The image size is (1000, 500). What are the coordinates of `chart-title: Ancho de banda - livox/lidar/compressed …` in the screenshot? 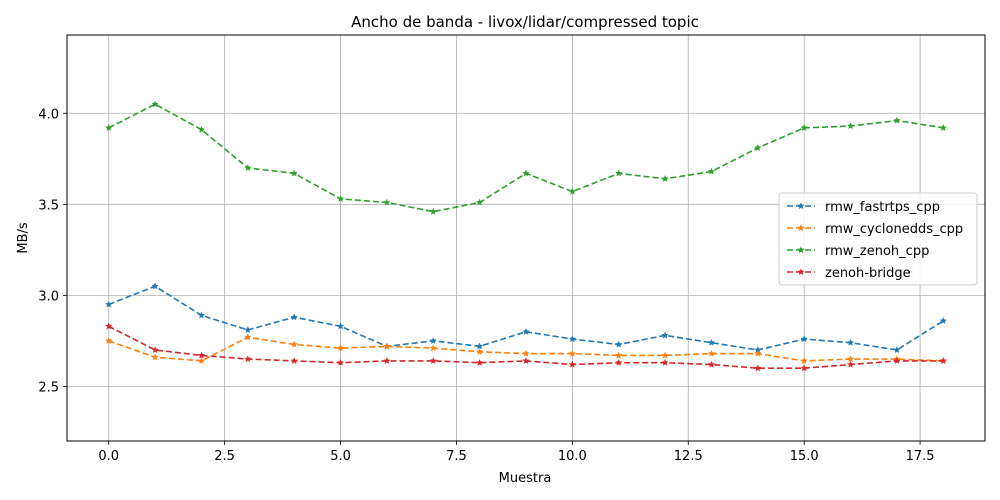 It's located at (525, 22).